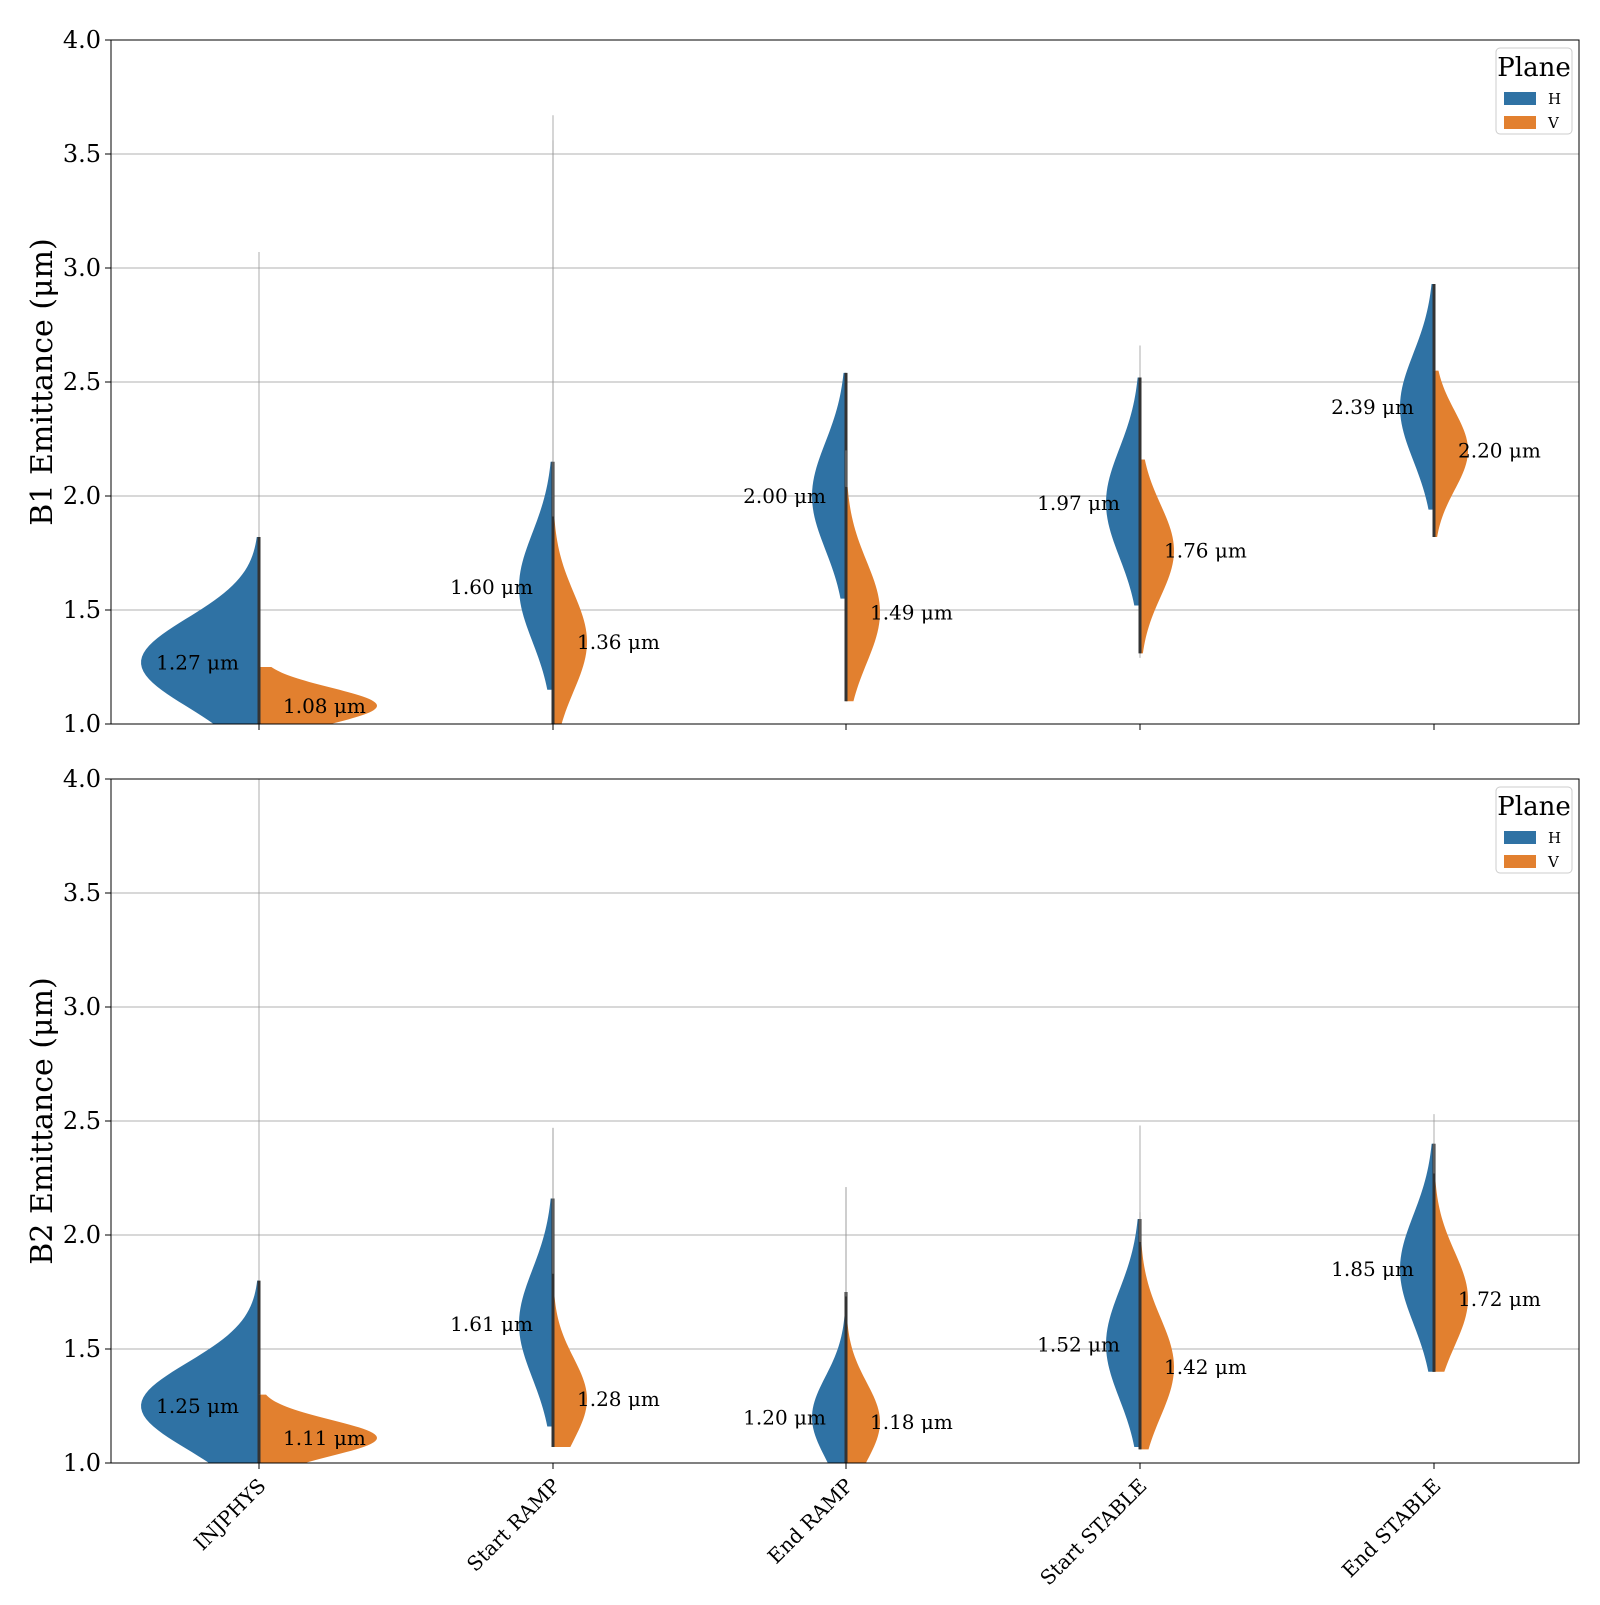  What do you see at coordinates (618, 1399) in the screenshot?
I see `median-annotation-V-2: 1.28 μm` at bounding box center [618, 1399].